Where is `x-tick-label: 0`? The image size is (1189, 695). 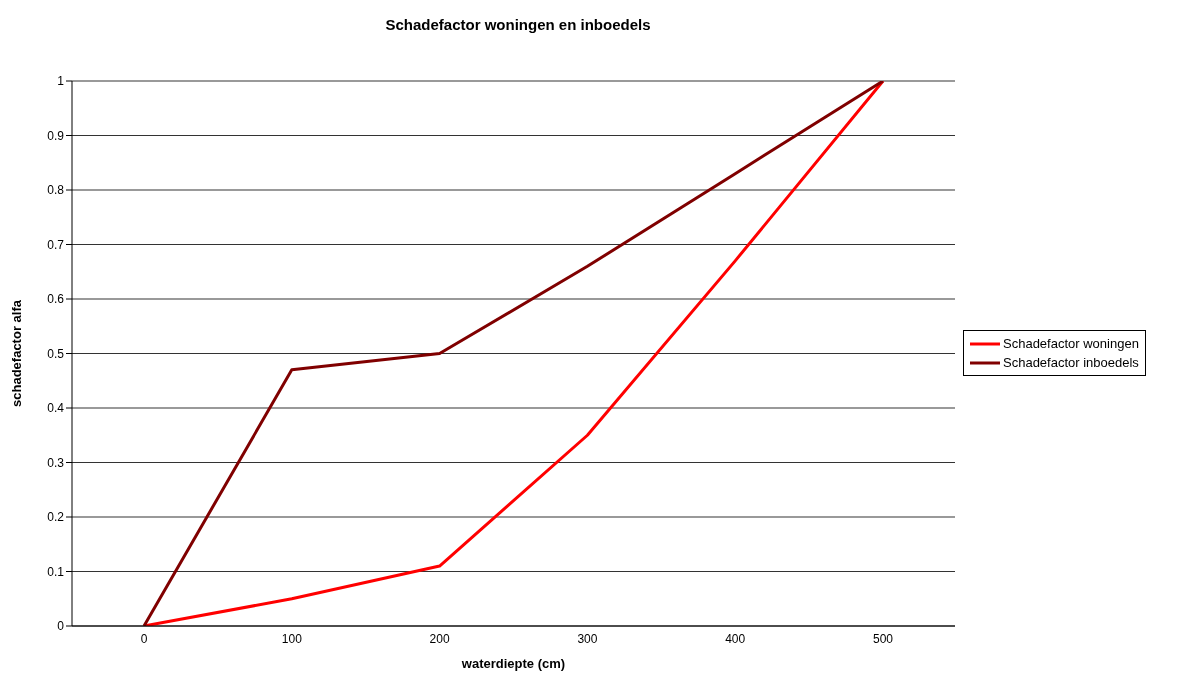
x-tick-label: 0 is located at coordinates (144, 638).